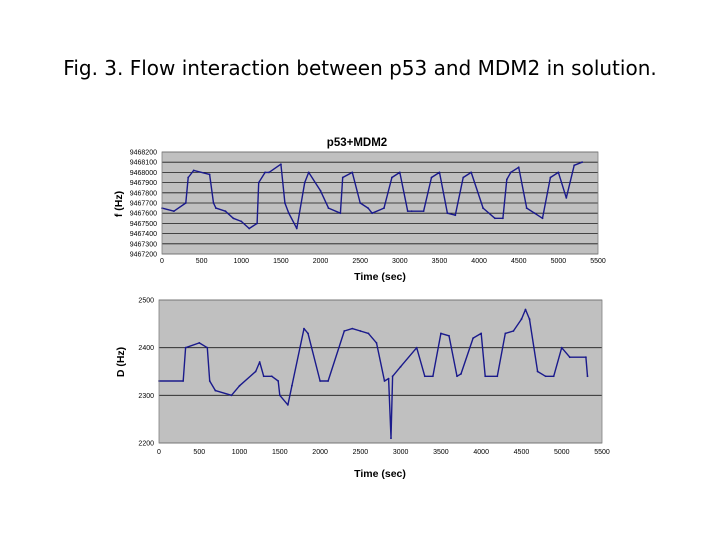 This screenshot has height=540, width=720. What do you see at coordinates (400, 261) in the screenshot?
I see `chart1-x-tick-label: 3000` at bounding box center [400, 261].